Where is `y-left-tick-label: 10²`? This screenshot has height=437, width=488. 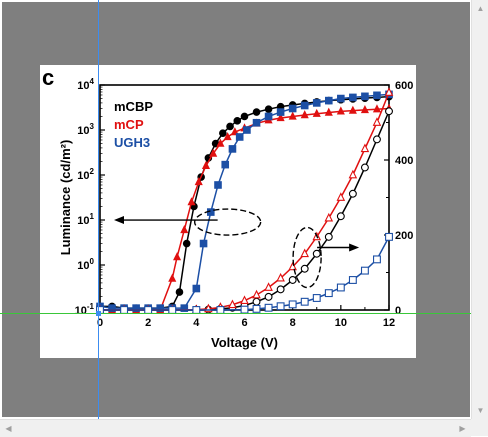 y-left-tick-label: 10² is located at coordinates (85, 174).